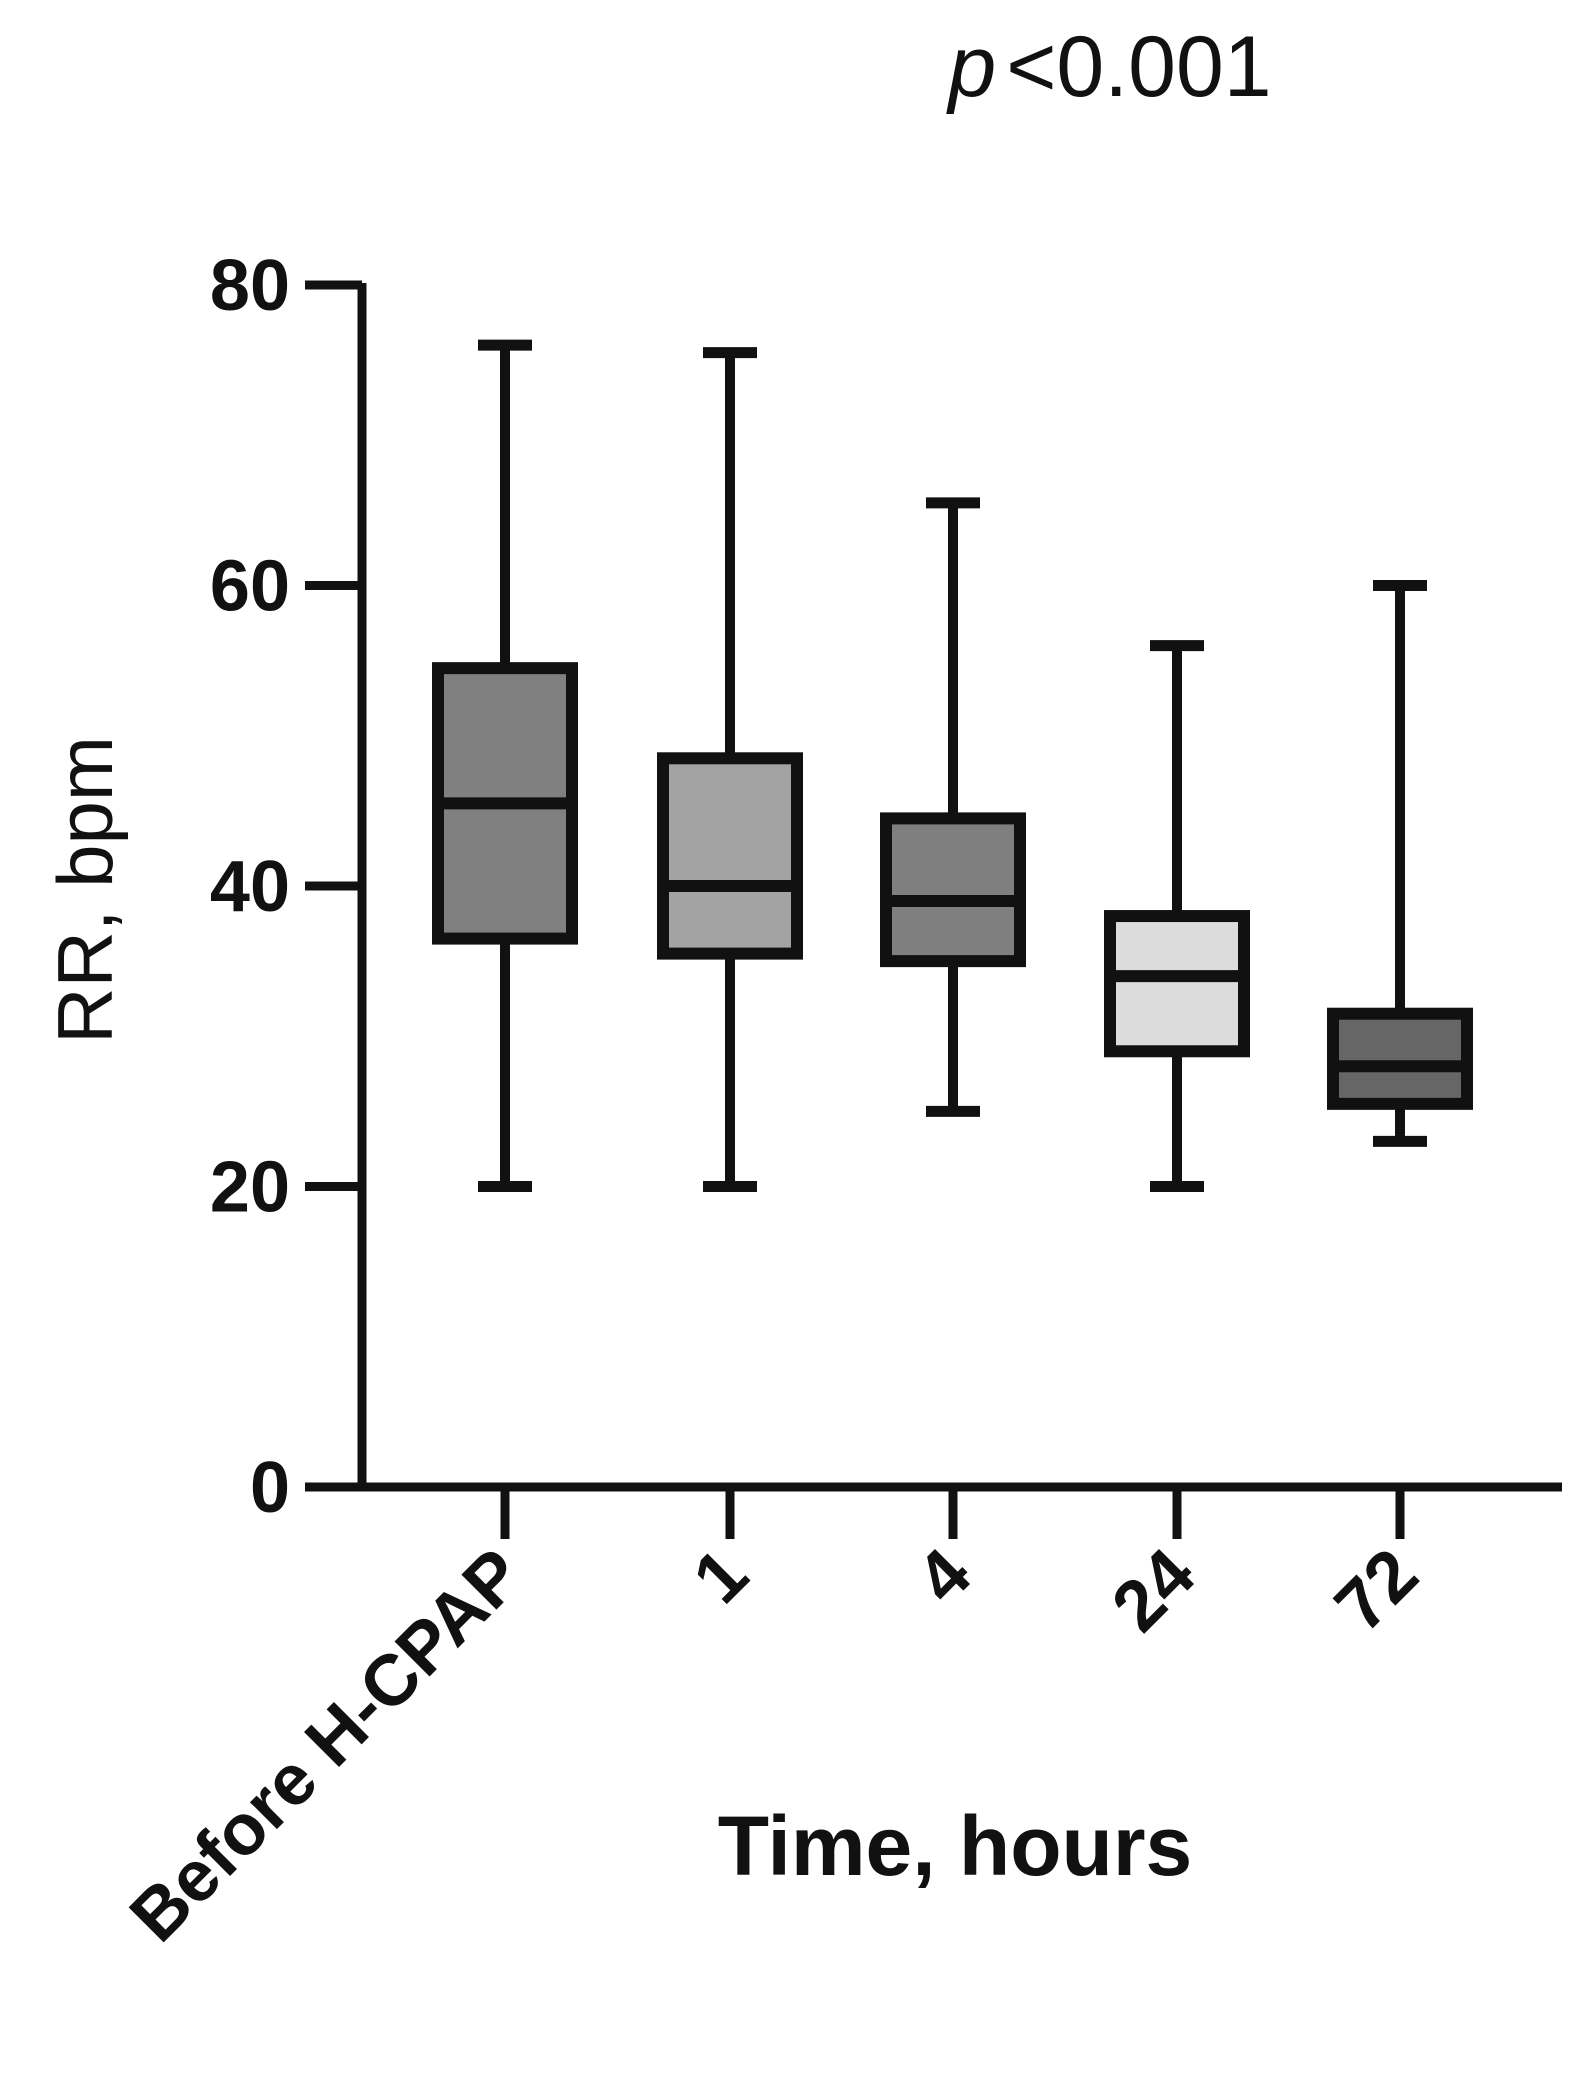 This screenshot has height=2100, width=1586. I want to click on y-axis-title: RR, bpm, so click(85, 890).